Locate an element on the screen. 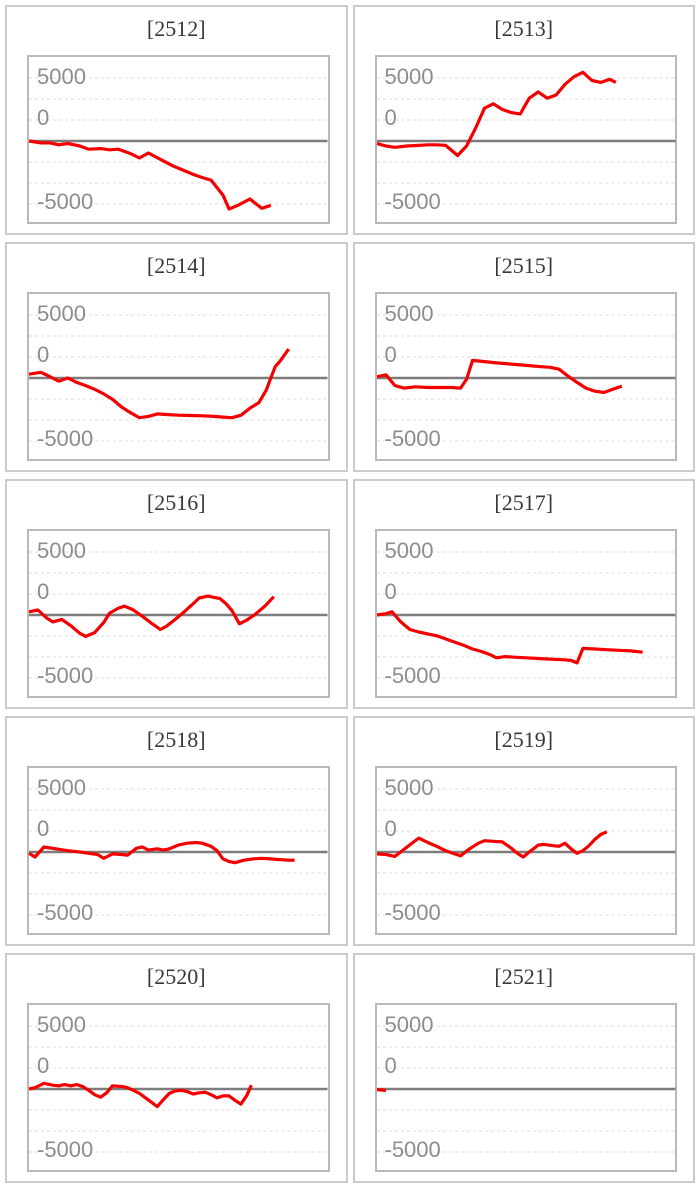  chart-title: [2520] is located at coordinates (176, 976).